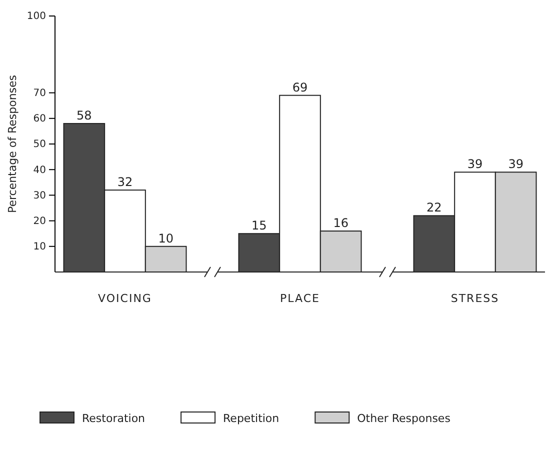 The width and height of the screenshot is (559, 450). I want to click on y-tick-label: 60, so click(39, 119).